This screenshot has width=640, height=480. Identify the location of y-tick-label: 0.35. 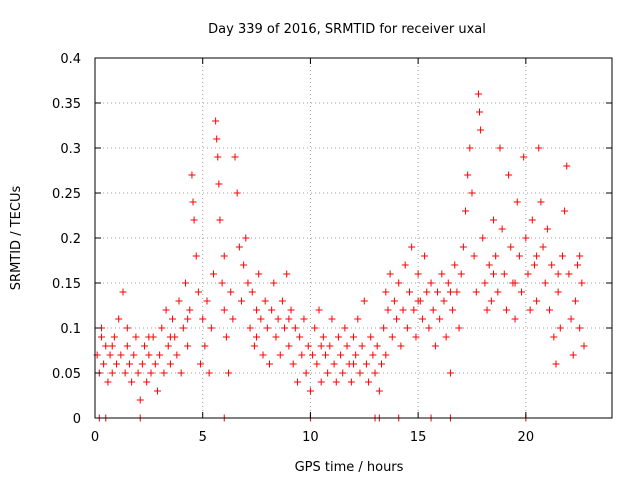
(66, 104).